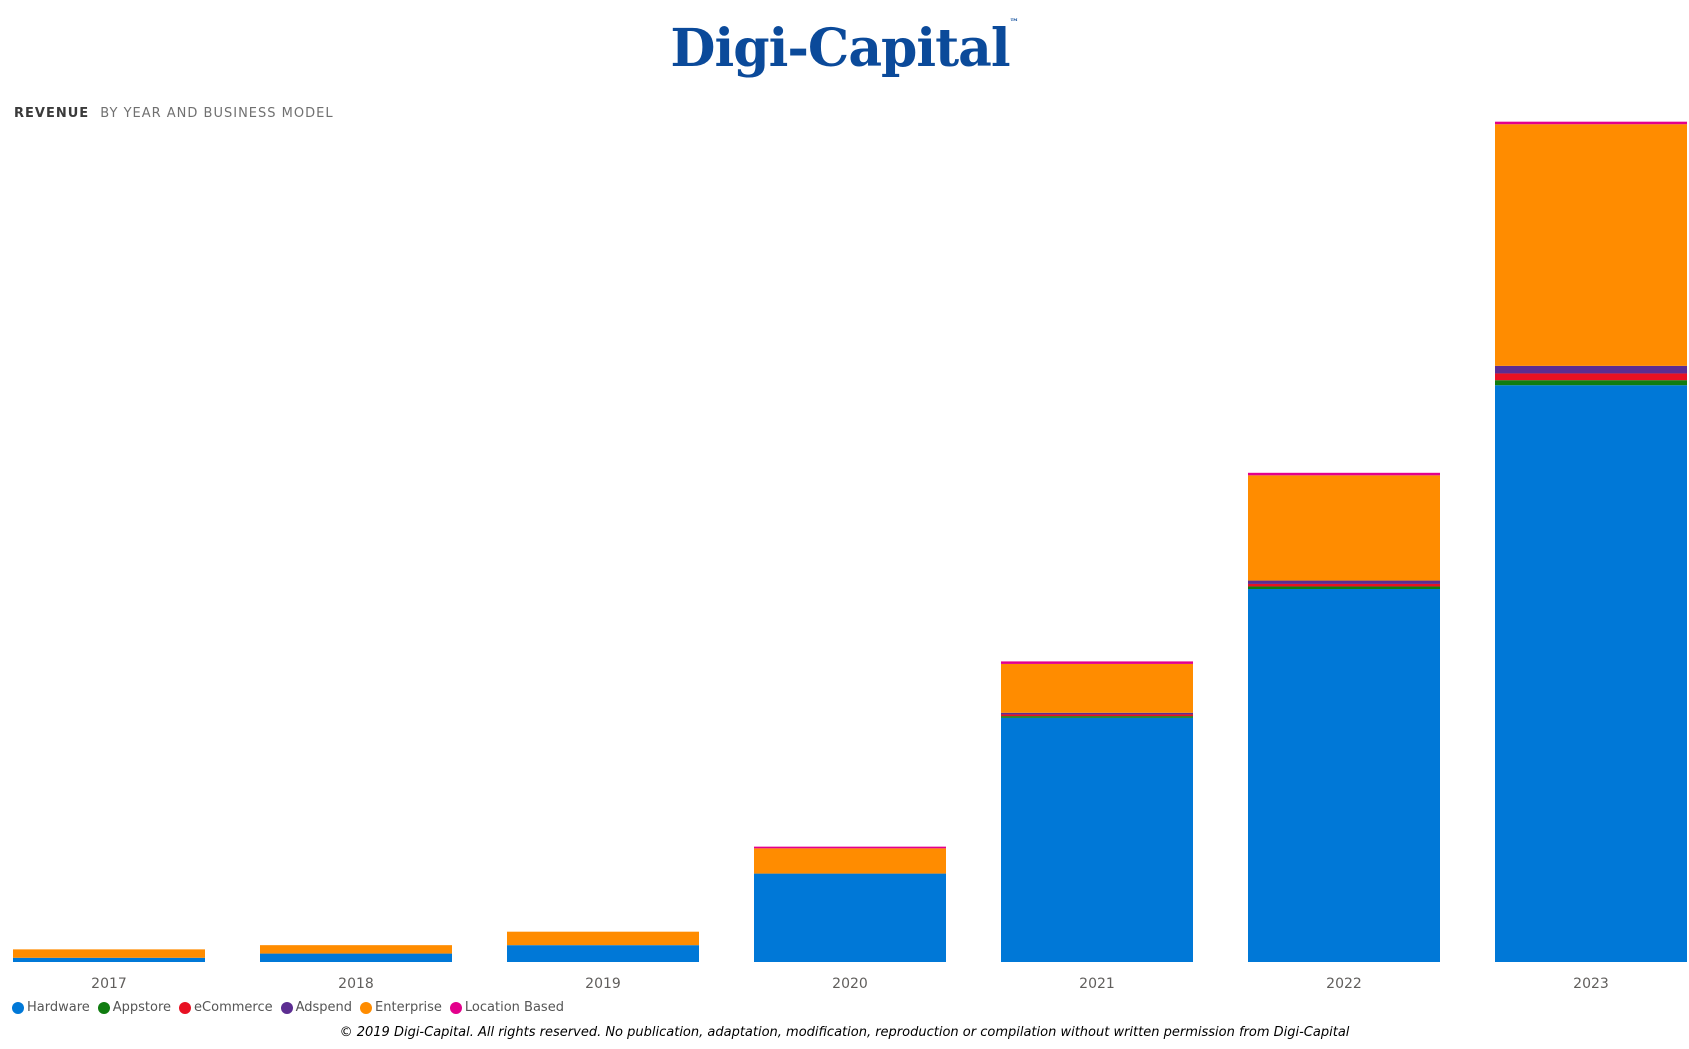 The image size is (1689, 1049). I want to click on chart-subtitle: BY YEAR AND BUSINESS MODEL, so click(217, 113).